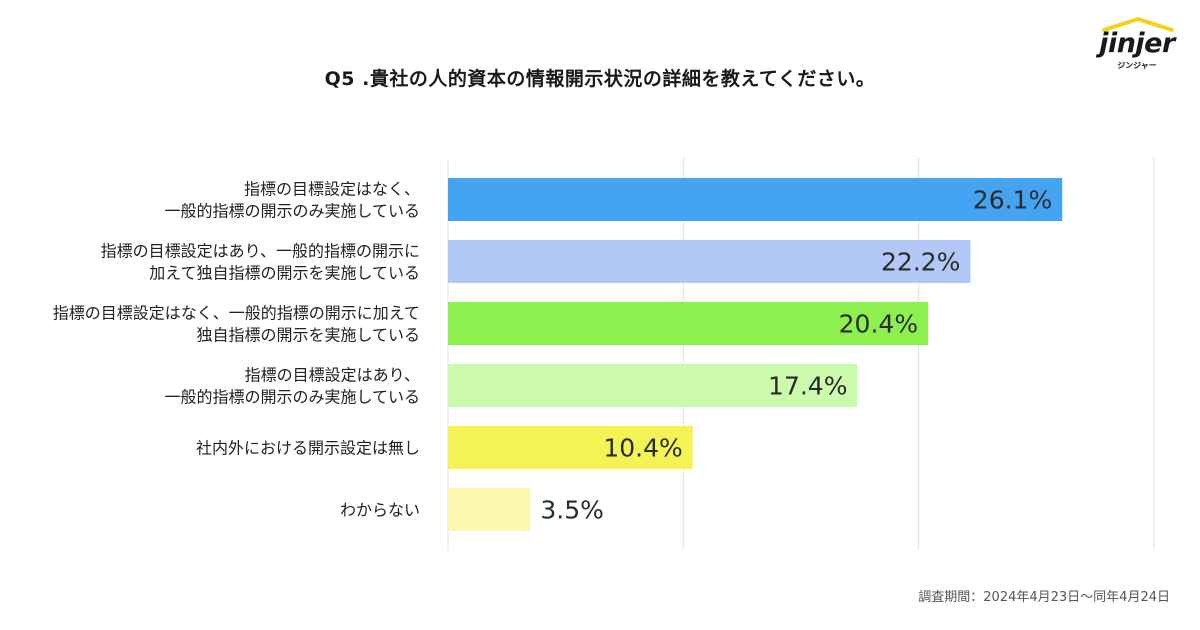  Describe the element at coordinates (920, 262) in the screenshot. I see `value-label: 22.2%` at that location.